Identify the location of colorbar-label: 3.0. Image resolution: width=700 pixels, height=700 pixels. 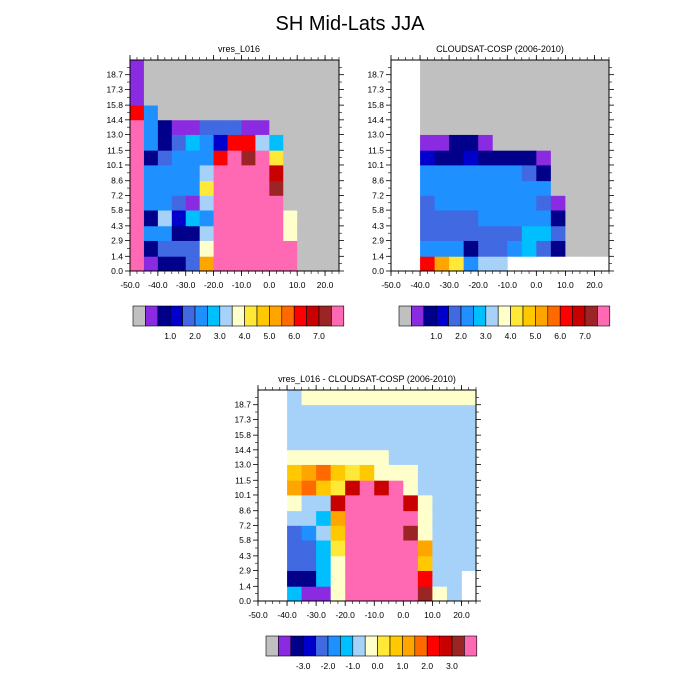
(220, 336).